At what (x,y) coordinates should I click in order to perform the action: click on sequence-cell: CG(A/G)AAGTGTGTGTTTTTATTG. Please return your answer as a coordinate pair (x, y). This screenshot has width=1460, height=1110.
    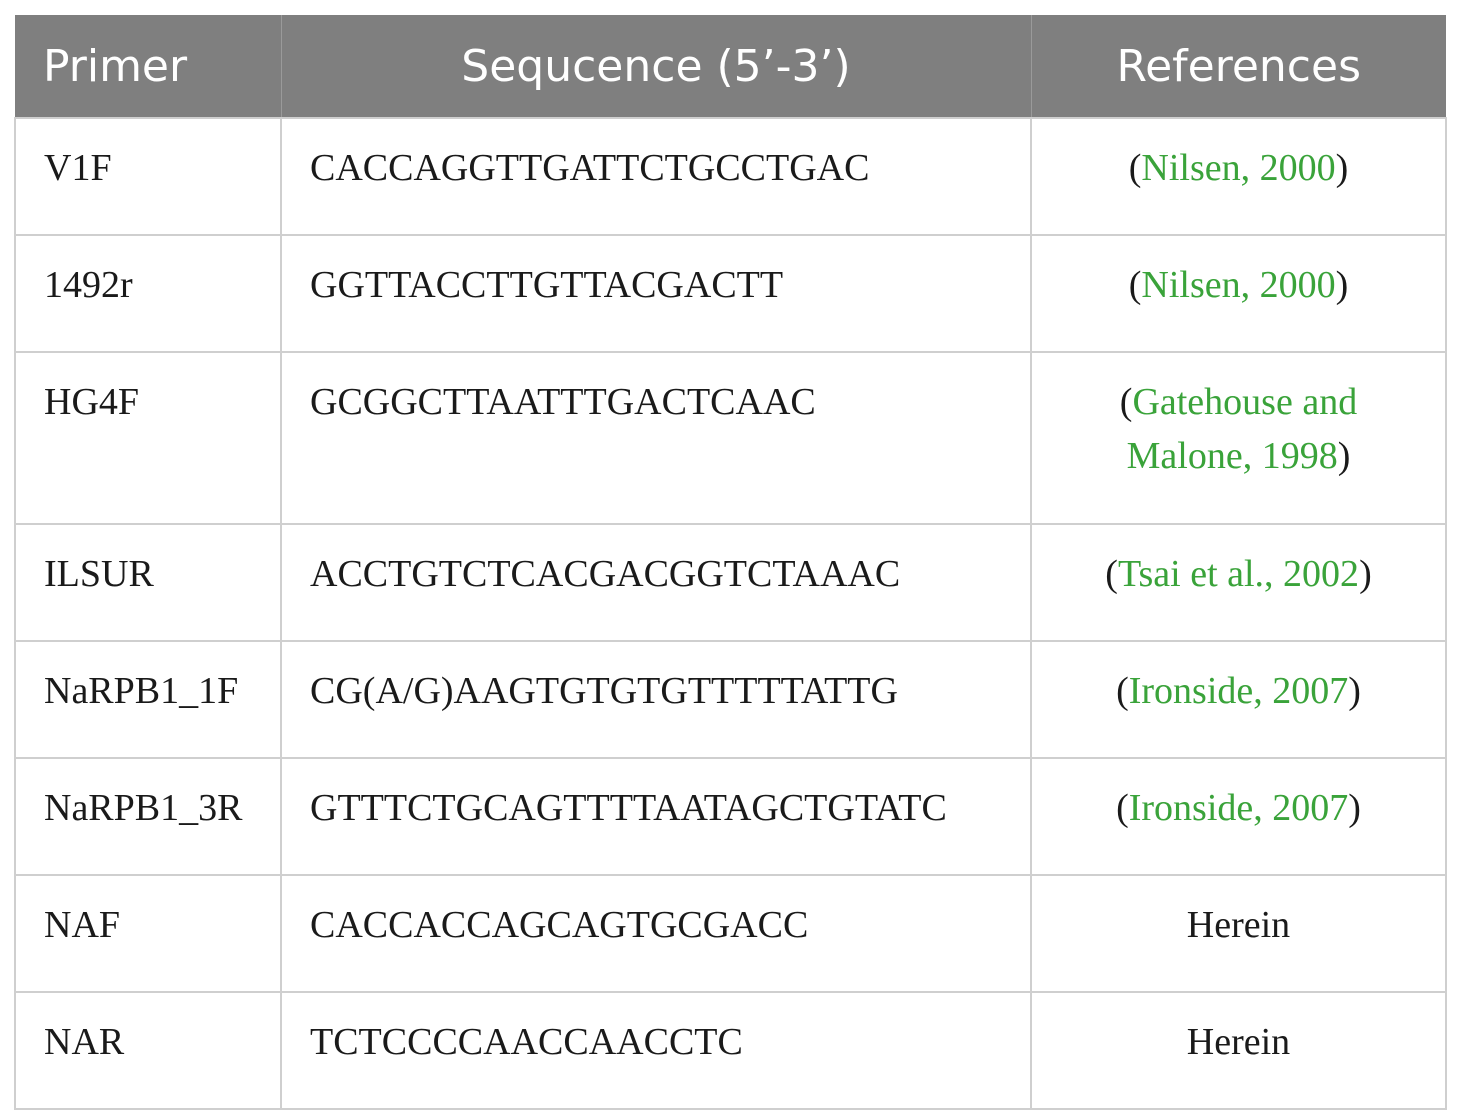
    Looking at the image, I should click on (656, 699).